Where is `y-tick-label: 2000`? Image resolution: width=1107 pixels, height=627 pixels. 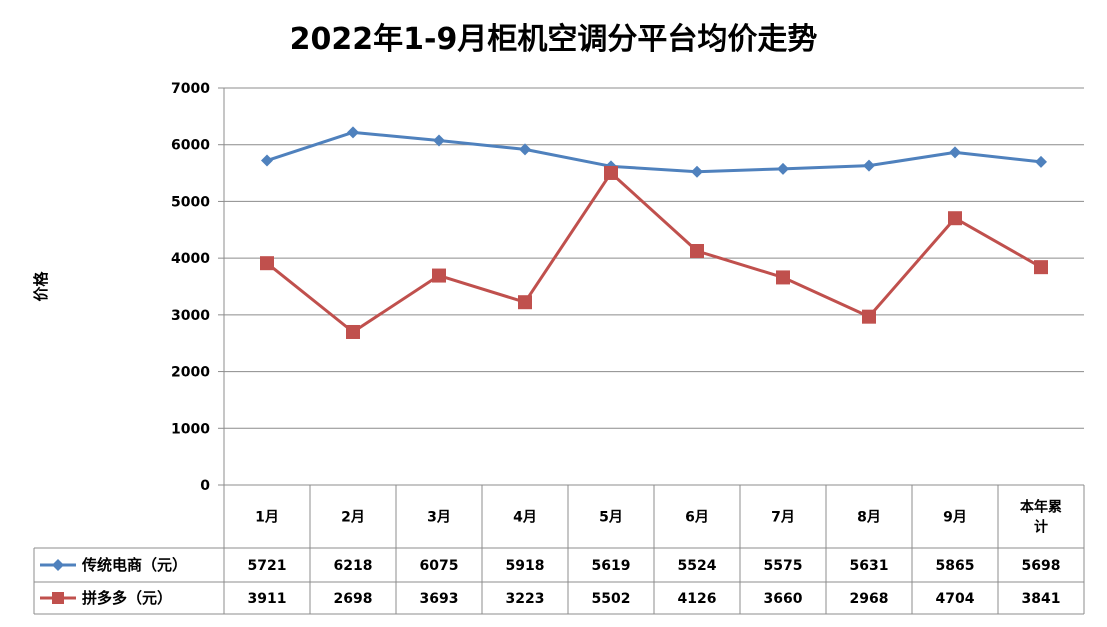 y-tick-label: 2000 is located at coordinates (190, 373).